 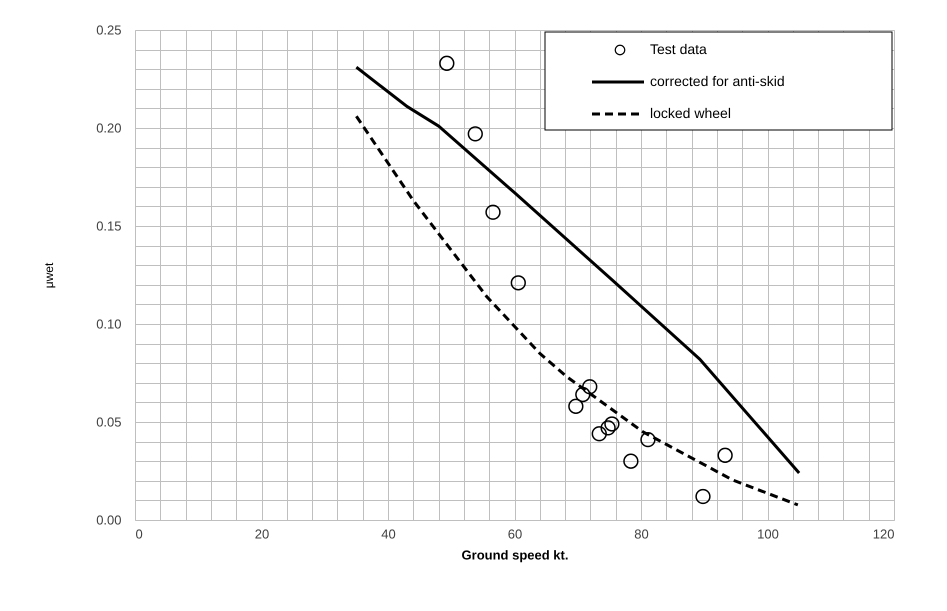 What do you see at coordinates (768, 534) in the screenshot?
I see `x-tick-label: 100` at bounding box center [768, 534].